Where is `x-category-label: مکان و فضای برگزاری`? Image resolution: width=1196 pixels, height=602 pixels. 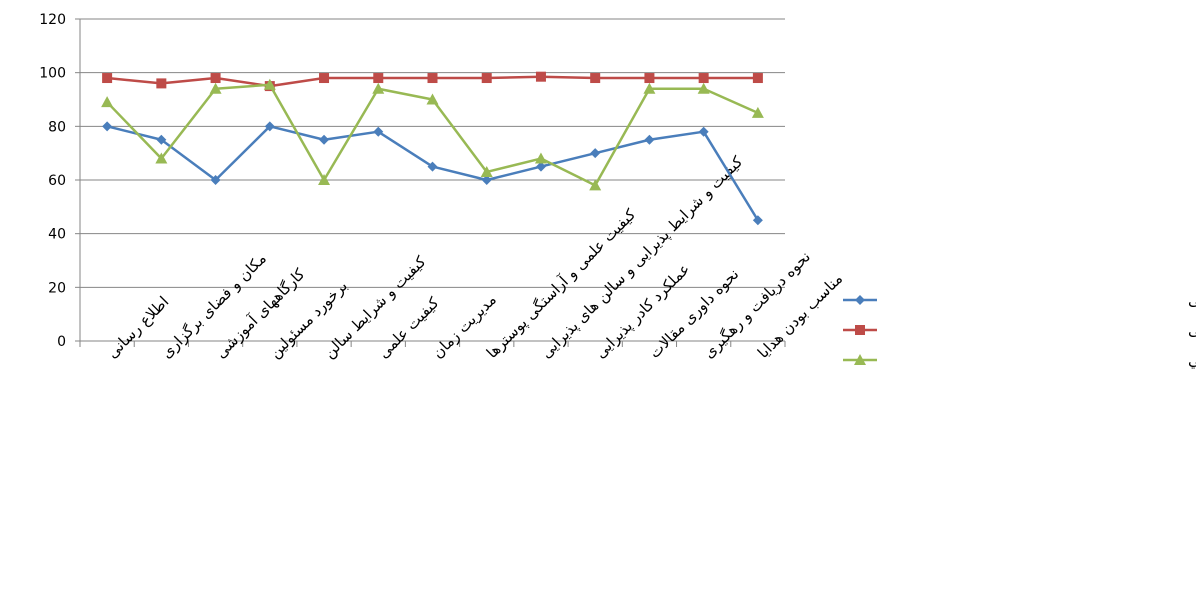 x-category-label: مکان و فضای برگزاری is located at coordinates (213, 305).